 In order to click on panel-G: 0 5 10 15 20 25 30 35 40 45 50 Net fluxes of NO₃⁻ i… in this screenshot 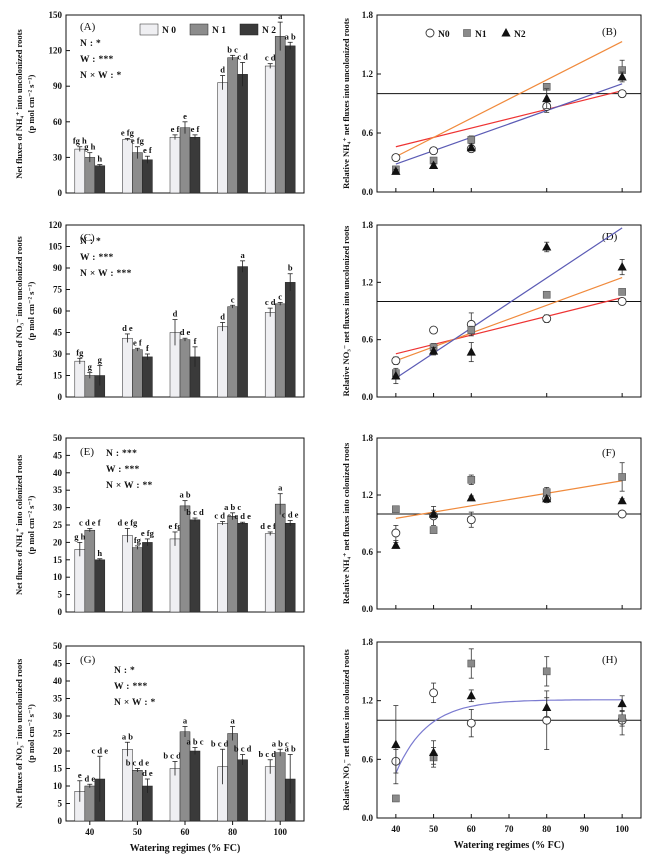, I will do `click(159, 747)`.